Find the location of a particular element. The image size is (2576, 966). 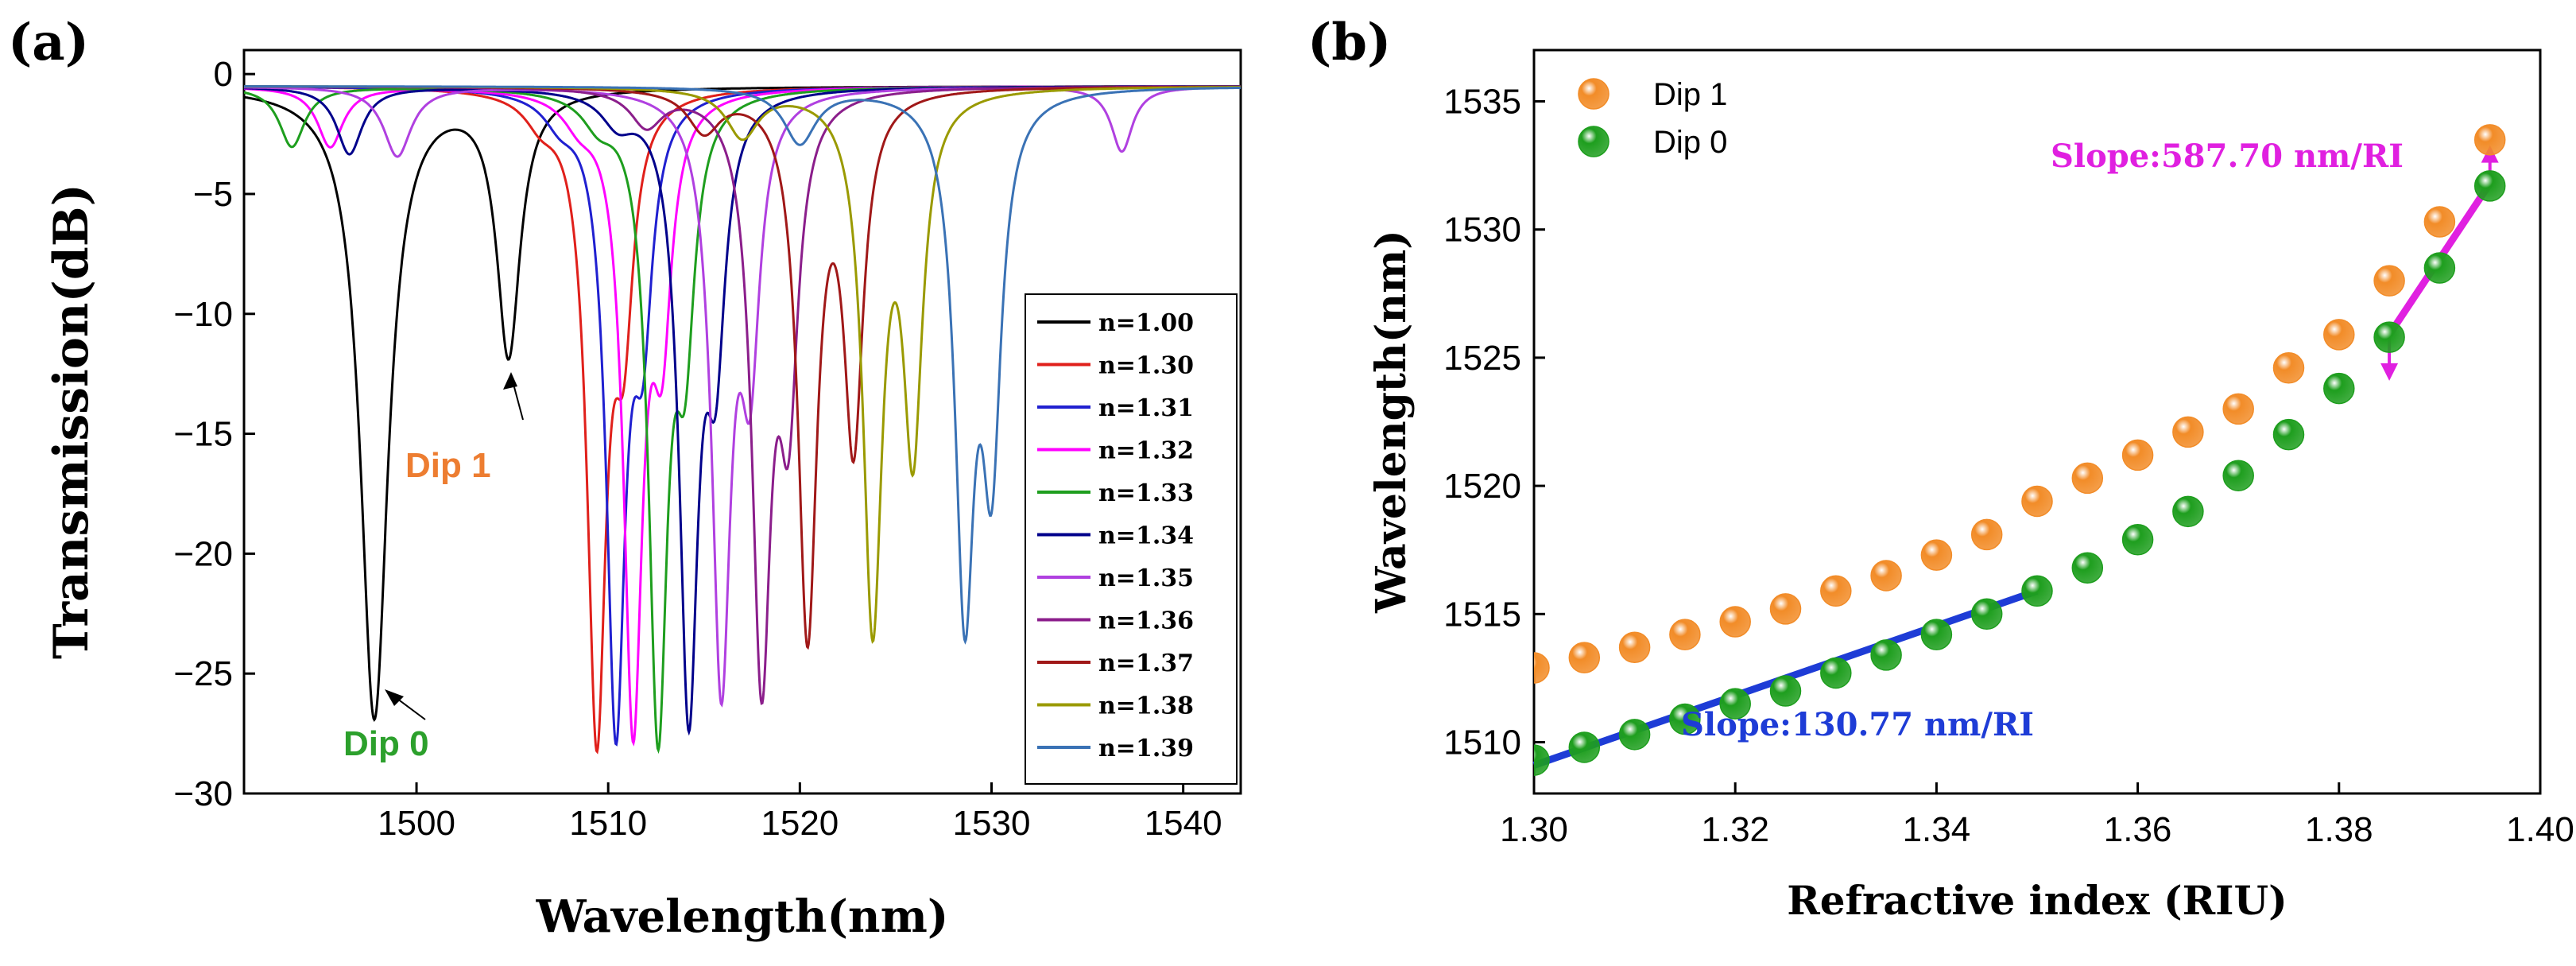

panel-b-legend: Dip 1 Dip 0 is located at coordinates (1653, 119).